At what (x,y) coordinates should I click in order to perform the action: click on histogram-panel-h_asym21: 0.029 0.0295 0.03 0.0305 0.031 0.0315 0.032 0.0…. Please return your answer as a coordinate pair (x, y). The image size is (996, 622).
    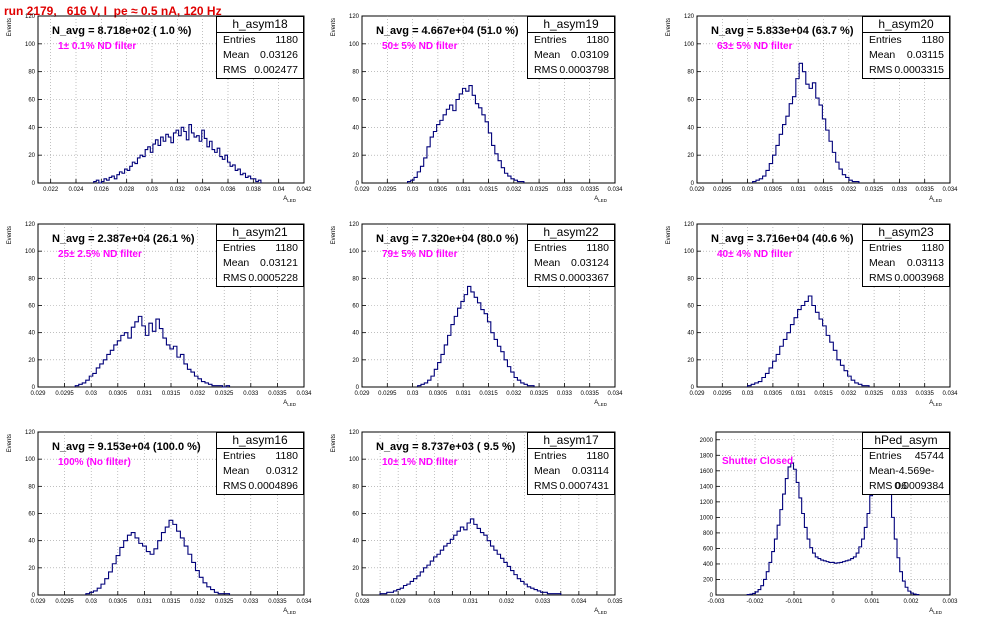
    Looking at the image, I should click on (159, 314).